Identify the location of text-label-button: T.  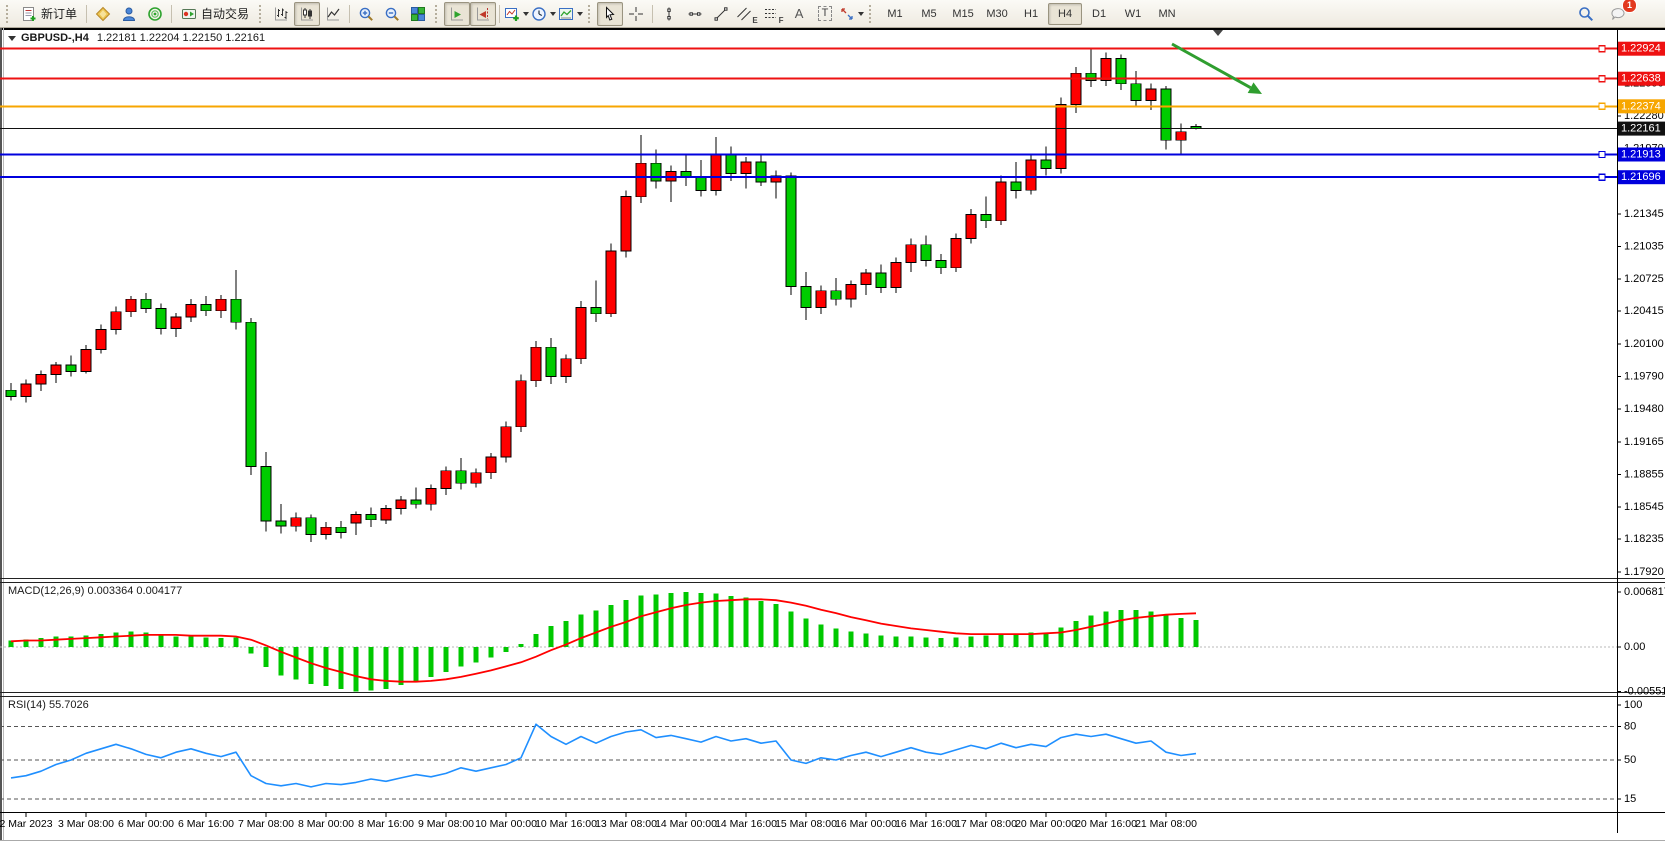
(825, 14).